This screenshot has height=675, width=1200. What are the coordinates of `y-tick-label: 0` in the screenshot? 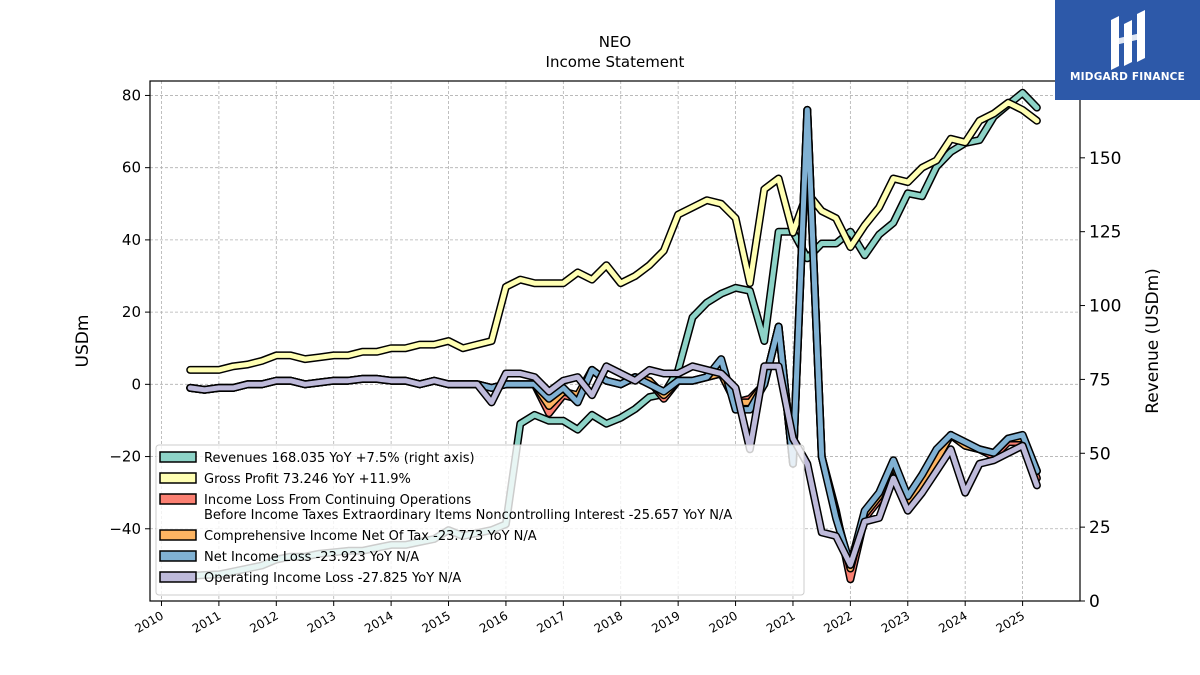 It's located at (136, 384).